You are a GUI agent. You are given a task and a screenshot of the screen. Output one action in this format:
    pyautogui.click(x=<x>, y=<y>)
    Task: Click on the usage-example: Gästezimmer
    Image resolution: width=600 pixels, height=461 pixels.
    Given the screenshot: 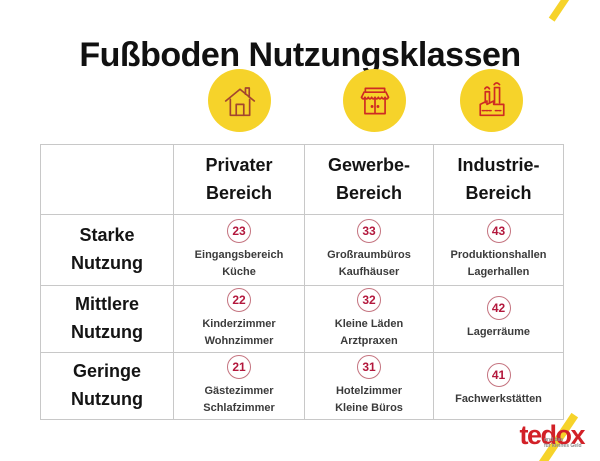 What is the action you would take?
    pyautogui.click(x=239, y=390)
    